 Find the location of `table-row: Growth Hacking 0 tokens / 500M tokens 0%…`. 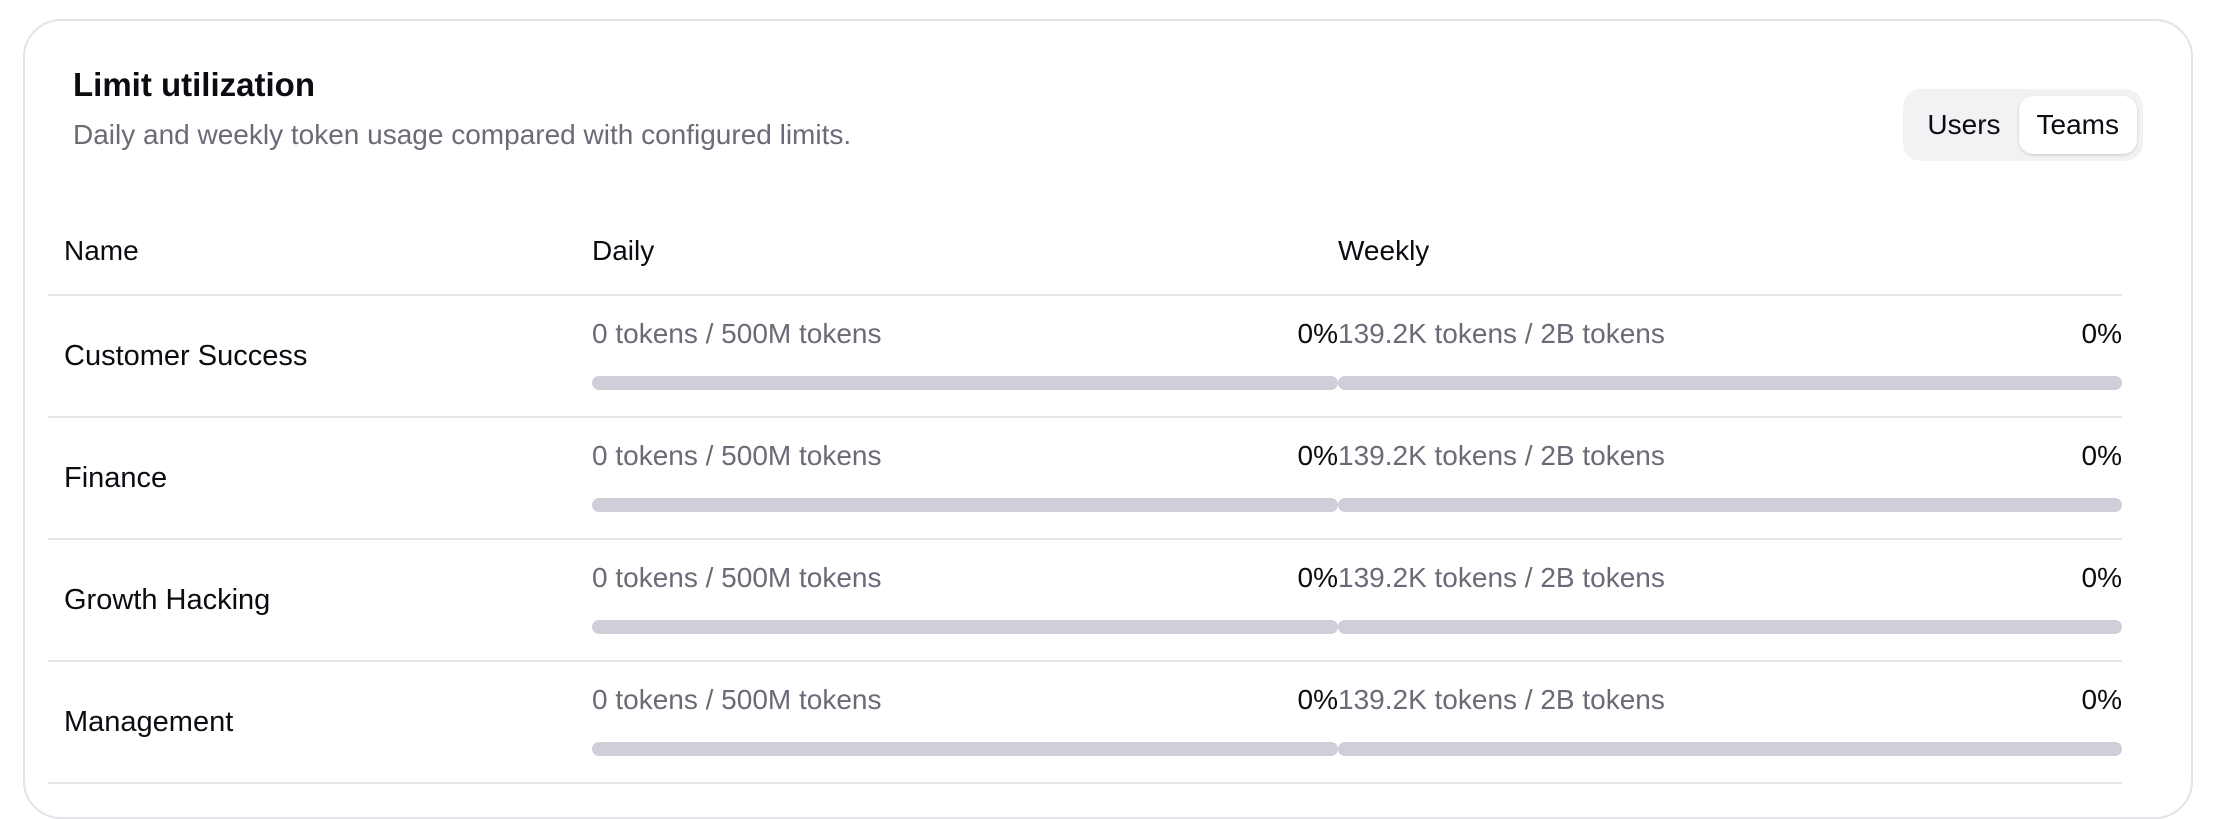

table-row: Growth Hacking 0 tokens / 500M tokens 0%… is located at coordinates (1085, 600).